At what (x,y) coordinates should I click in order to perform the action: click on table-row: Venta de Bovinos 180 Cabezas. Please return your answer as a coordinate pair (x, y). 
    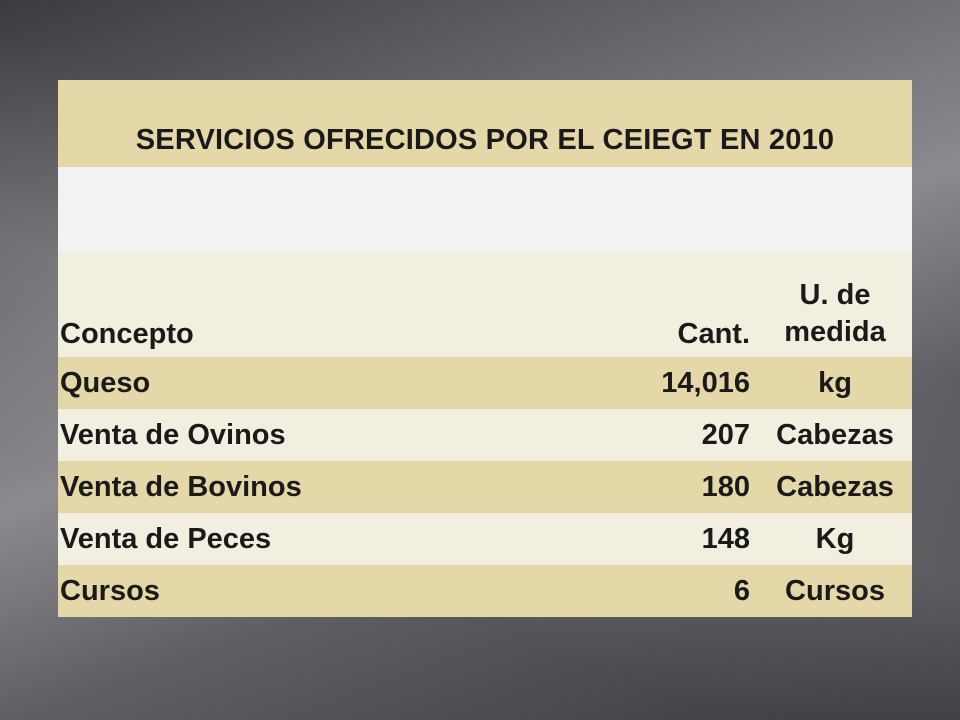
    Looking at the image, I should click on (485, 487).